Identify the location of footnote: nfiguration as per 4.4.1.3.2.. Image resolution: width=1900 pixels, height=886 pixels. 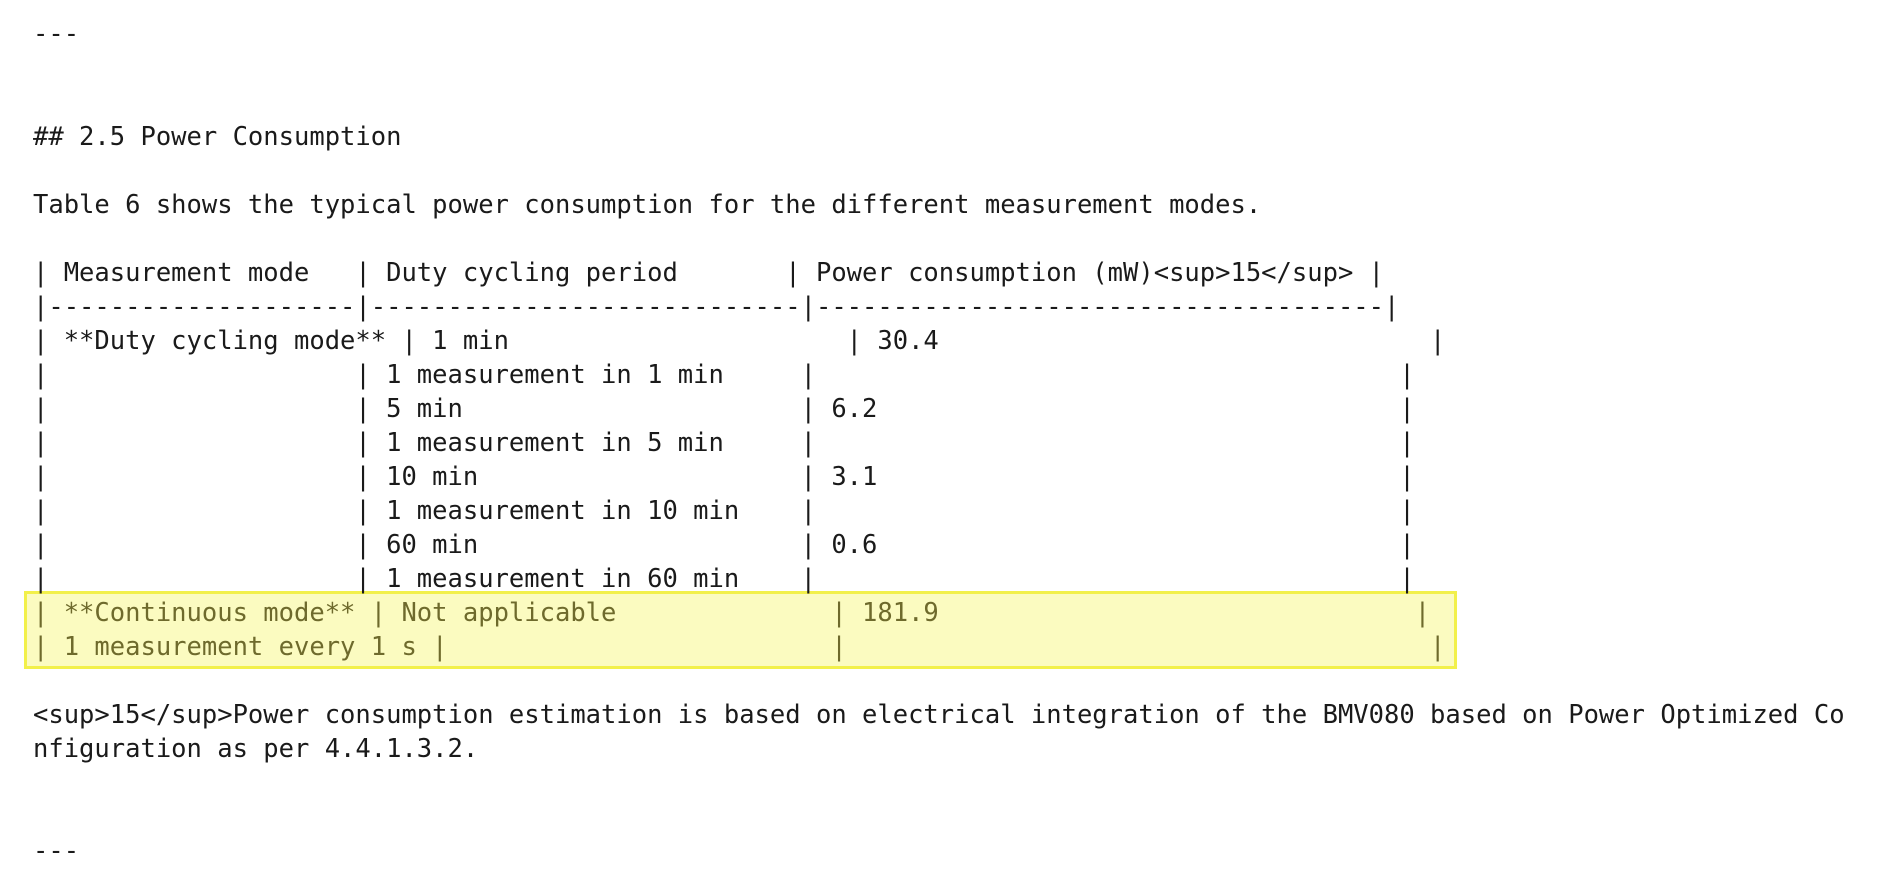
(256, 749).